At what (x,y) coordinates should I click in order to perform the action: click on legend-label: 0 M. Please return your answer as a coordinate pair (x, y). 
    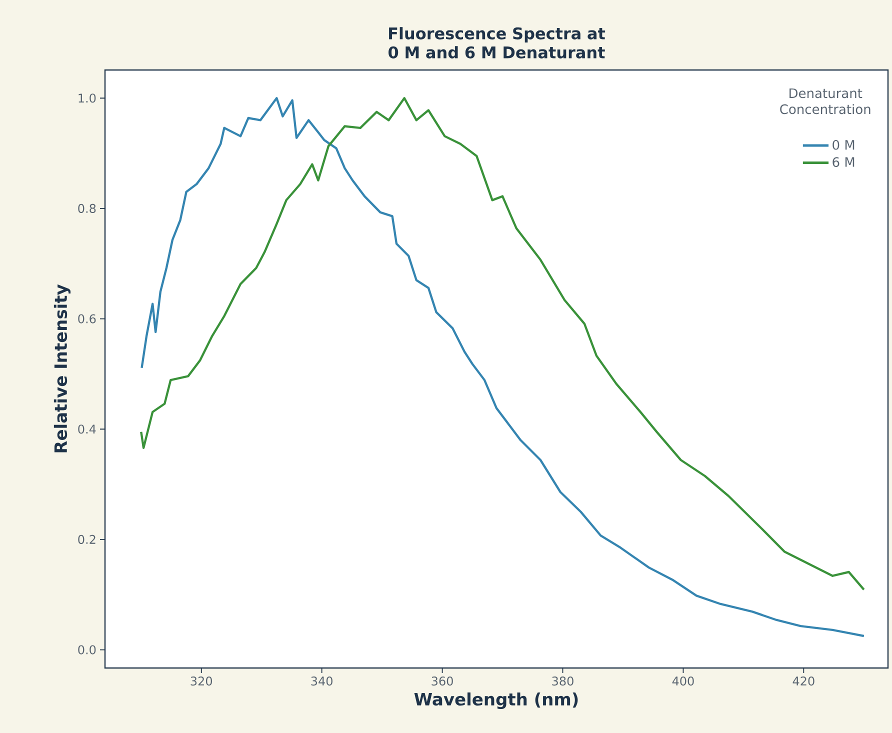
    Looking at the image, I should click on (843, 145).